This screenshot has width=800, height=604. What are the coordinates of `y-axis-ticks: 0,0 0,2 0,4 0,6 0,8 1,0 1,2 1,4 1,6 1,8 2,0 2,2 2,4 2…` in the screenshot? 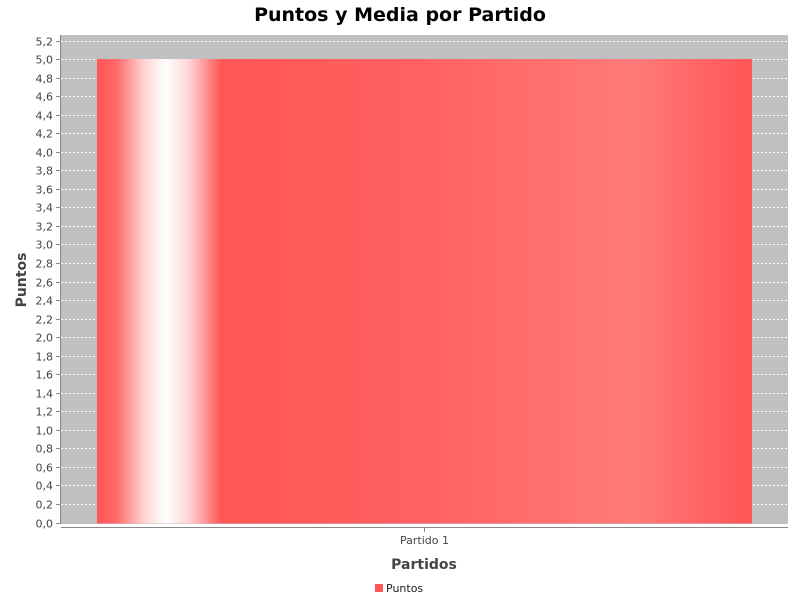 It's located at (48, 283).